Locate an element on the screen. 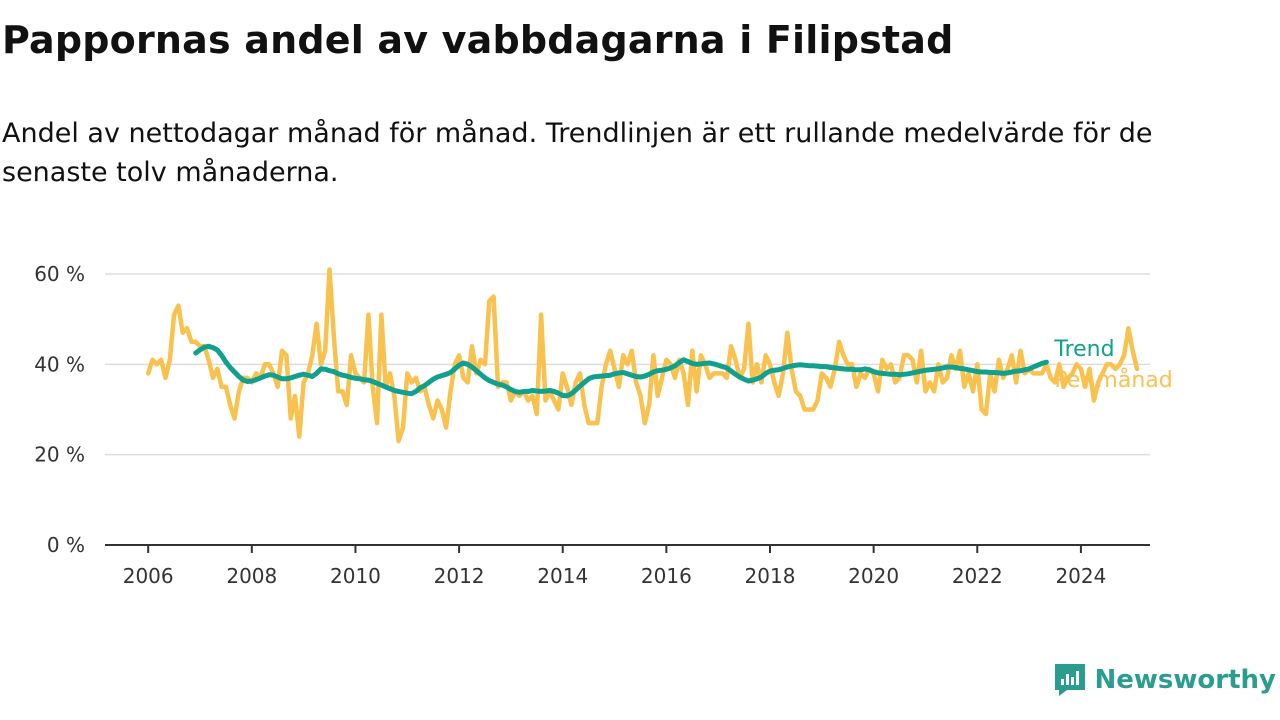 This screenshot has height=720, width=1280. x-tick-label: 2010 is located at coordinates (355, 576).